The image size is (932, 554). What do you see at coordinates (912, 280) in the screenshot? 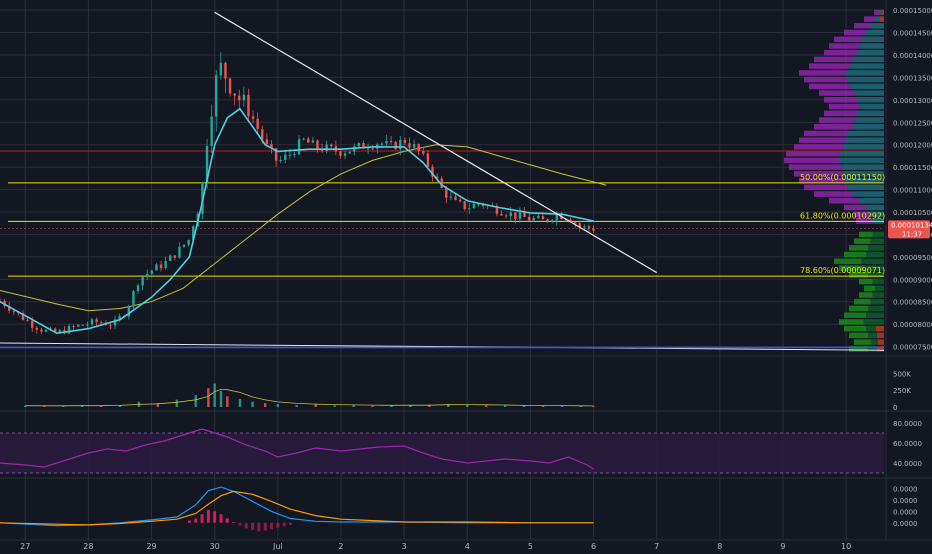
I see `y-tick-label: 0.00009000` at bounding box center [912, 280].